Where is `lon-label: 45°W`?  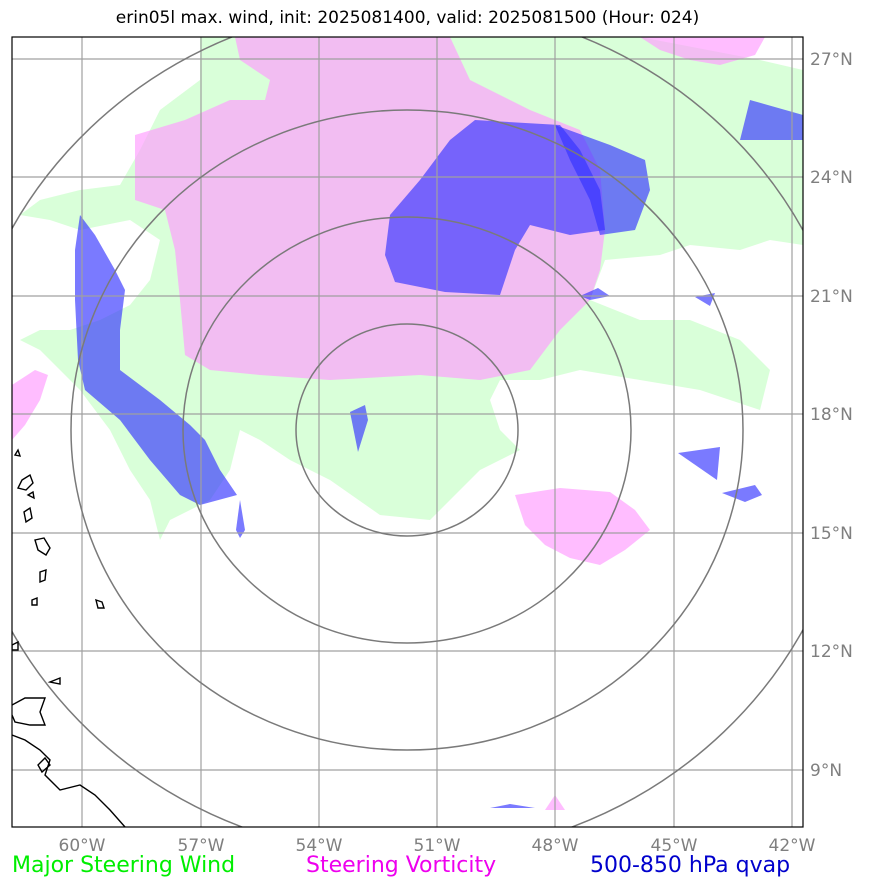 lon-label: 45°W is located at coordinates (674, 846).